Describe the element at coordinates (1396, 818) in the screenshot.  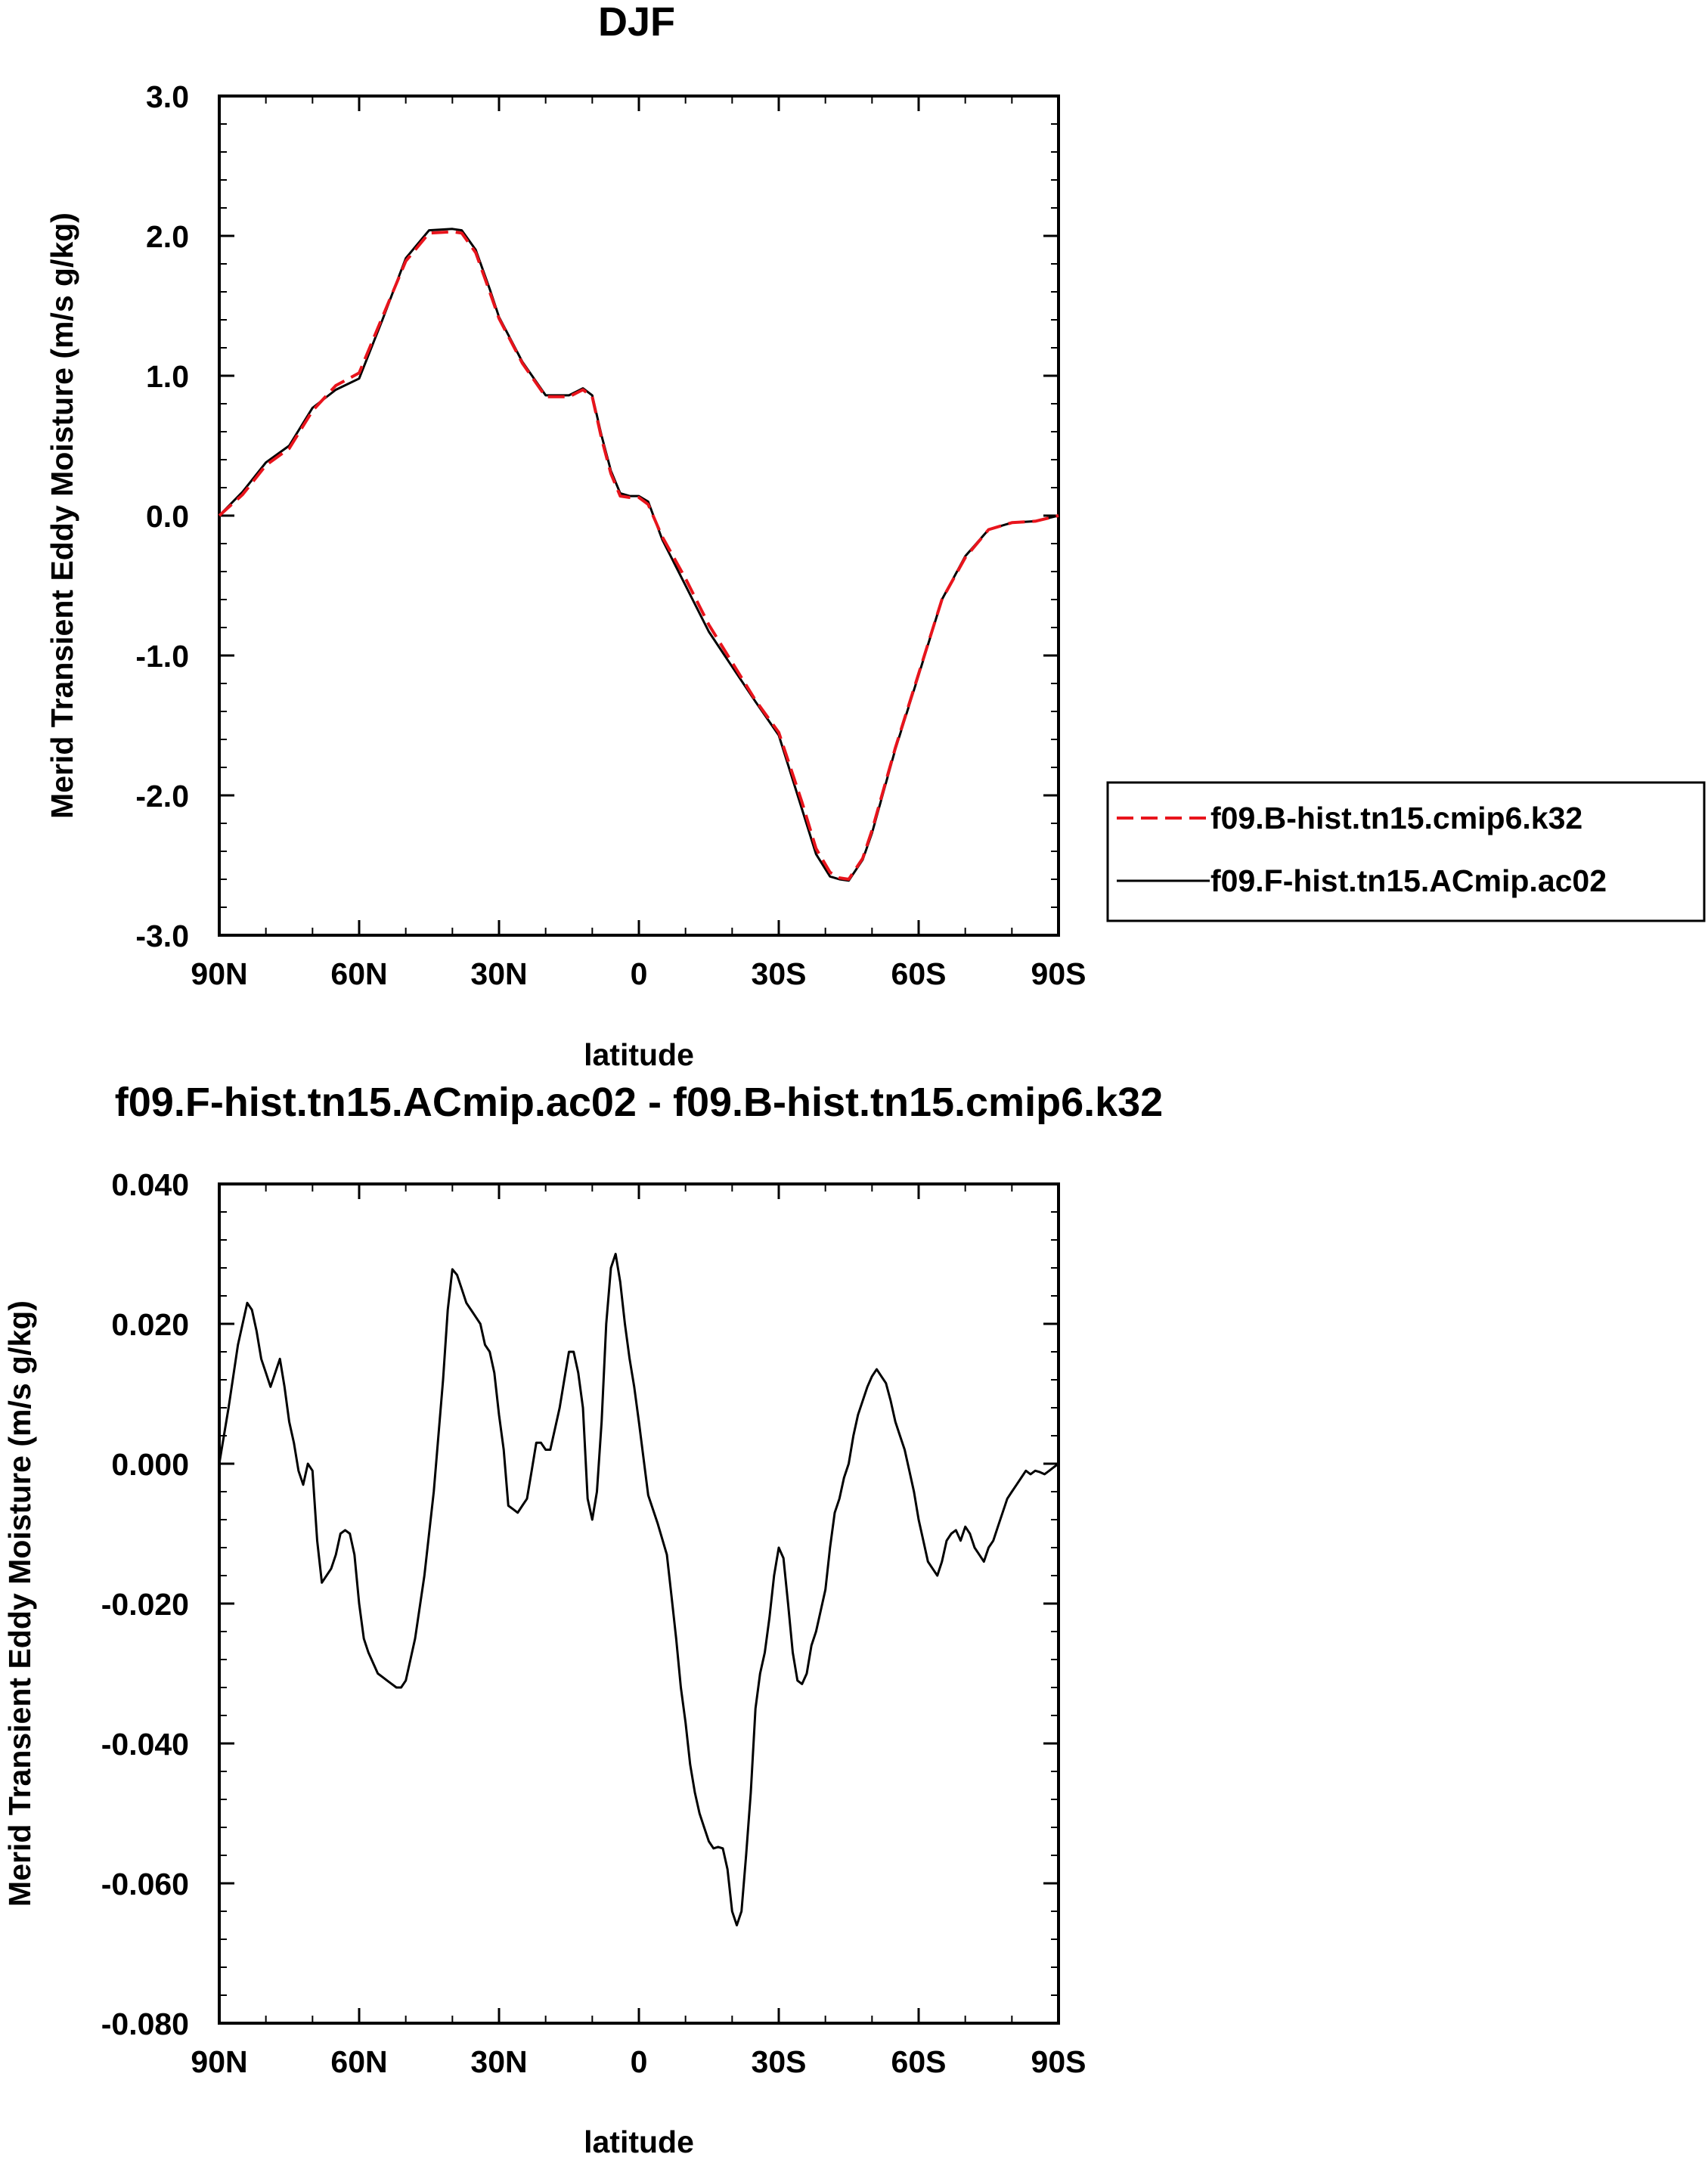
I see `legend-label-b-hist: f09.B-hist.tn15.cmip6.k32` at that location.